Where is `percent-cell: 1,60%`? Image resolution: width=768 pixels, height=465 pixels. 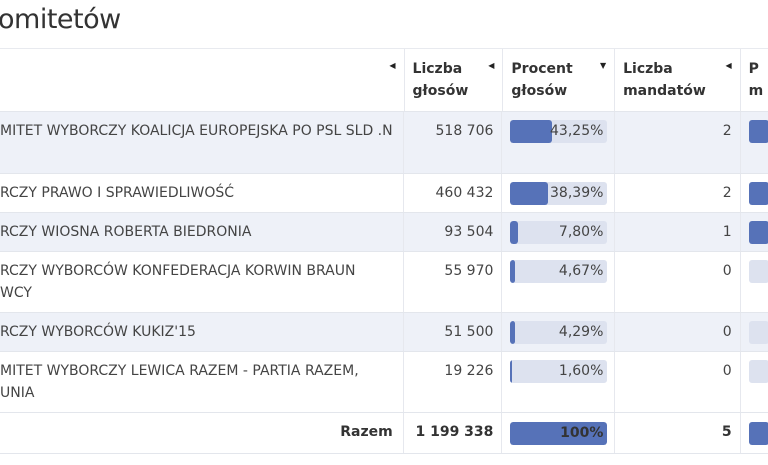 percent-cell: 1,60% is located at coordinates (559, 382).